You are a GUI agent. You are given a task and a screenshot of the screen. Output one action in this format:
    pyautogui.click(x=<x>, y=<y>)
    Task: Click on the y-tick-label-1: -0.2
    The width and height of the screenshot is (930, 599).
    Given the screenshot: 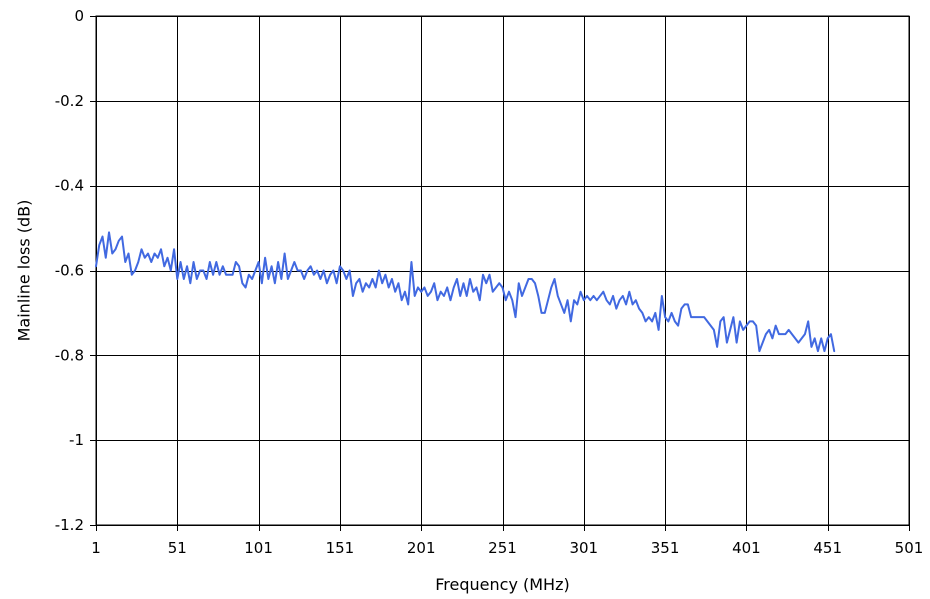 What is the action you would take?
    pyautogui.click(x=69, y=101)
    